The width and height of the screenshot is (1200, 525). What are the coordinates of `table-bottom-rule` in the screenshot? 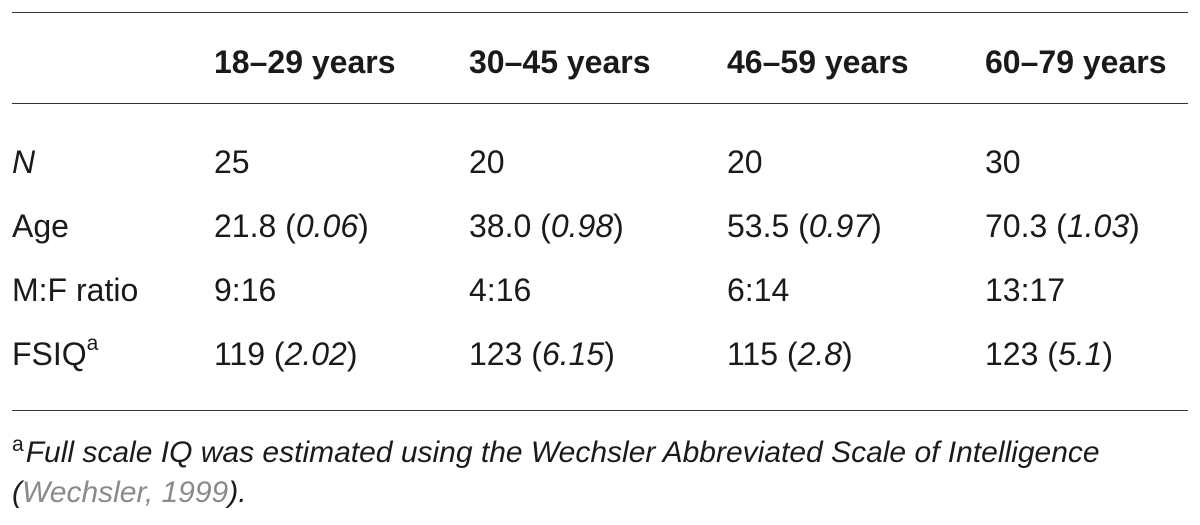 It's located at (600, 410).